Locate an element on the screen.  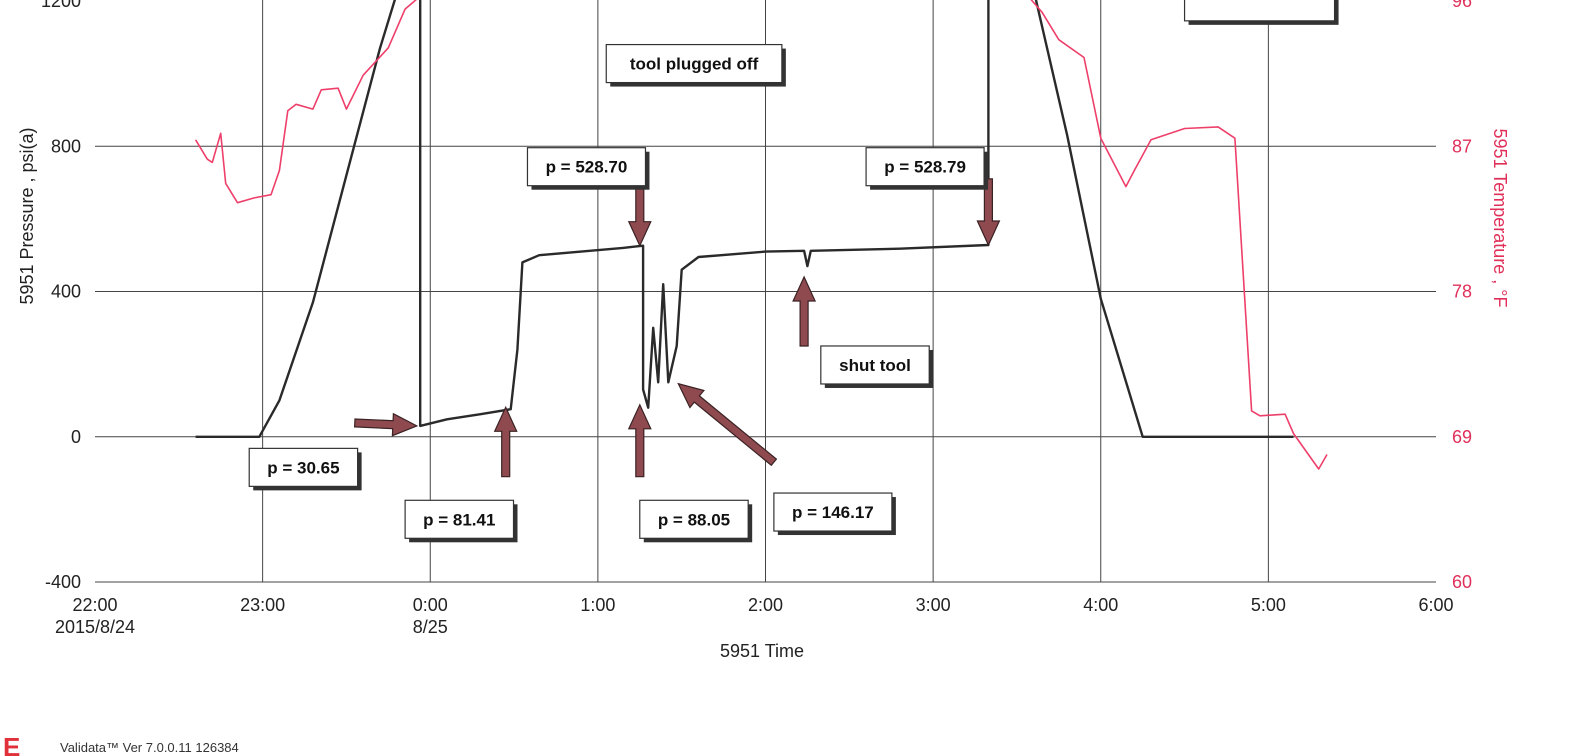
x-tick-label: 6:00 is located at coordinates (1435, 605).